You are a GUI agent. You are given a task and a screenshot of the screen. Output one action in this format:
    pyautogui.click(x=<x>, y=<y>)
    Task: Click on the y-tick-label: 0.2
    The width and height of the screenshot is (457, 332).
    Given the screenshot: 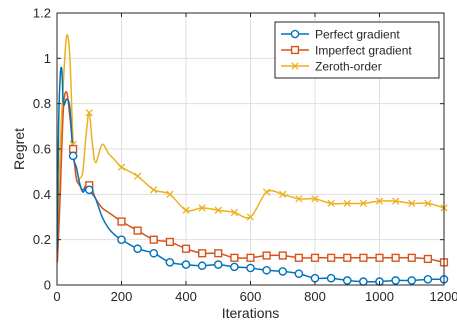 What is the action you would take?
    pyautogui.click(x=42, y=239)
    